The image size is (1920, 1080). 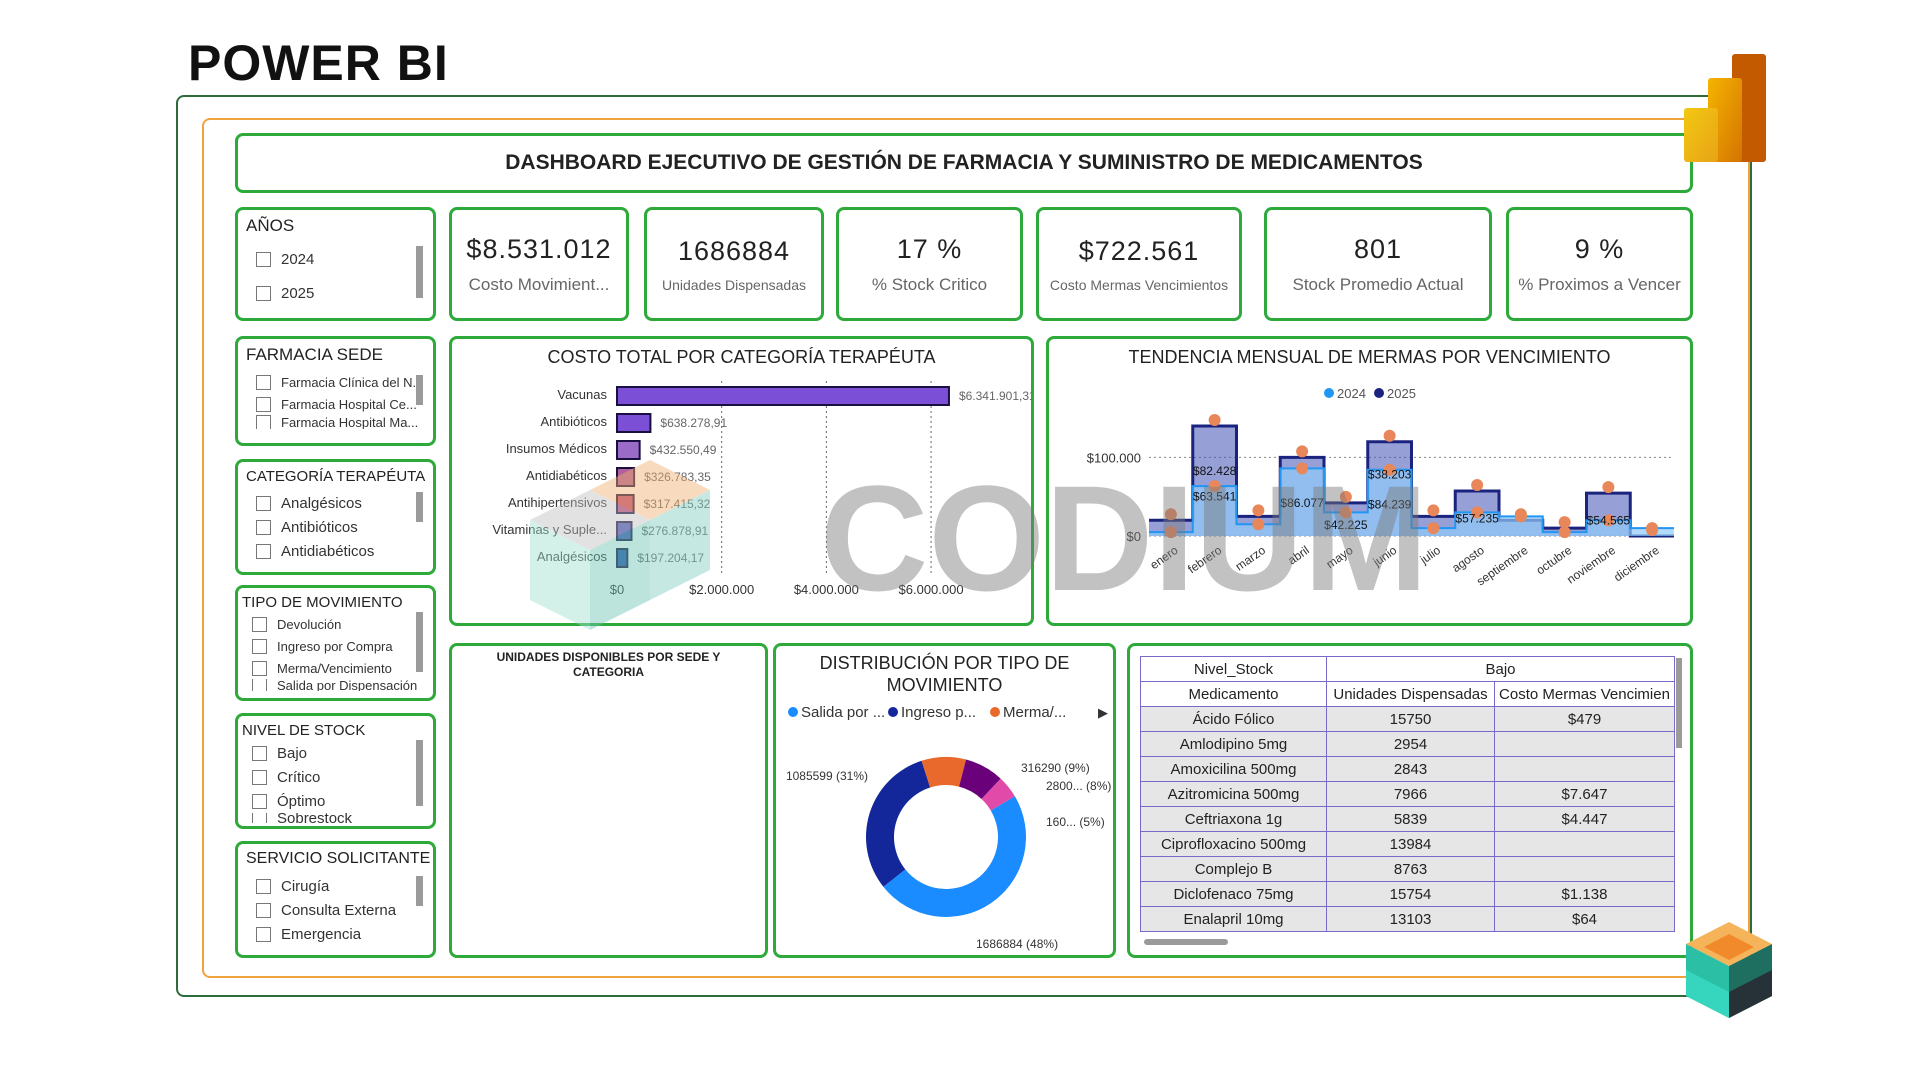 I want to click on table-row: Ceftriaxona 1g 5839 $4.447, so click(x=1407, y=819).